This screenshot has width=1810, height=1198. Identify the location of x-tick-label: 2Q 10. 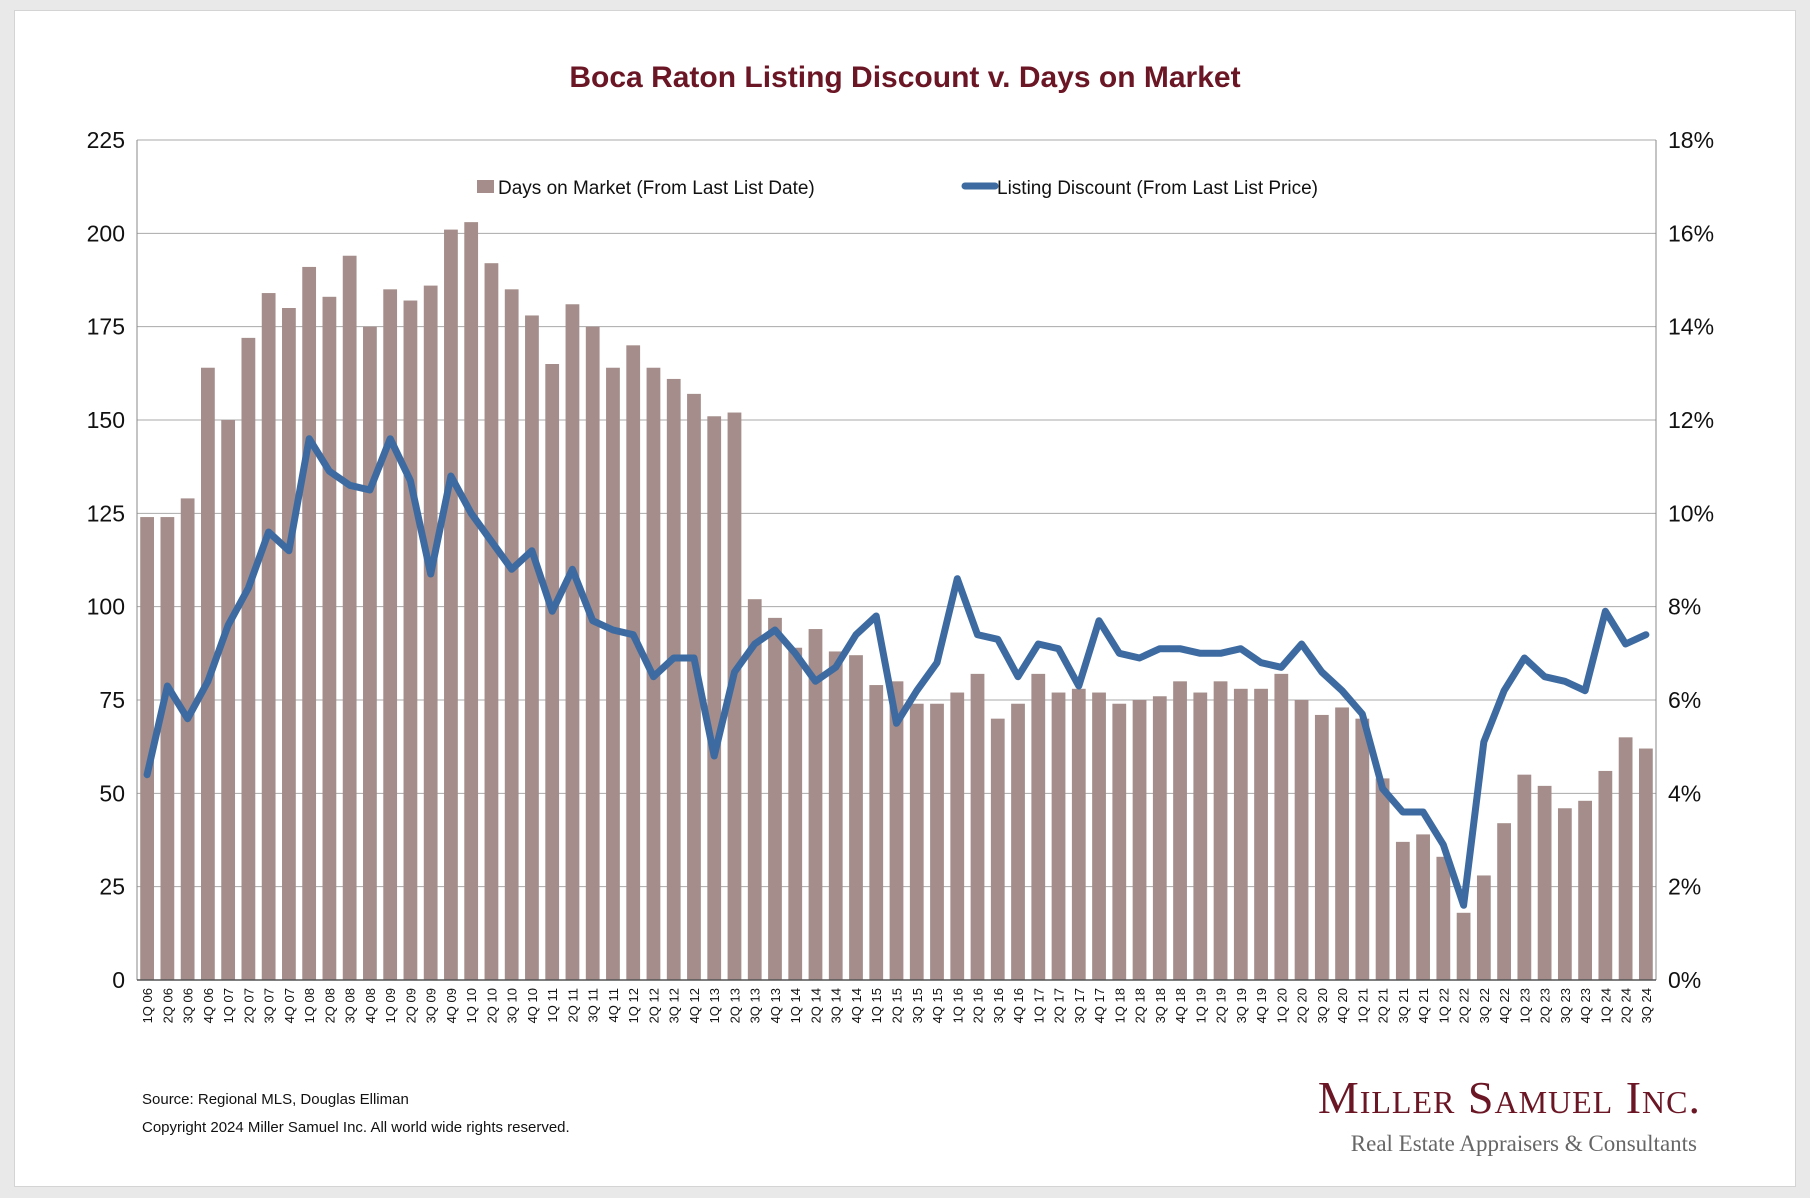
(491, 1005).